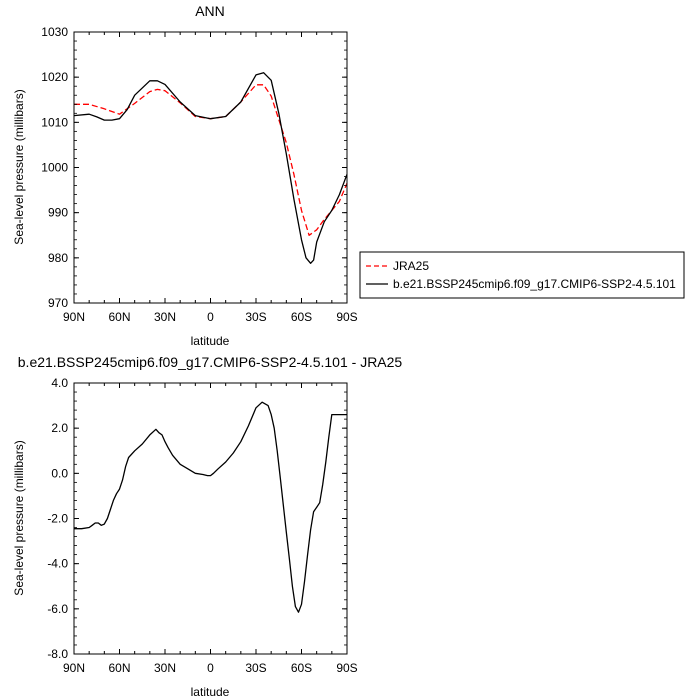 This screenshot has width=700, height=700. What do you see at coordinates (210, 692) in the screenshot?
I see `difference-x-axis-label: latitude` at bounding box center [210, 692].